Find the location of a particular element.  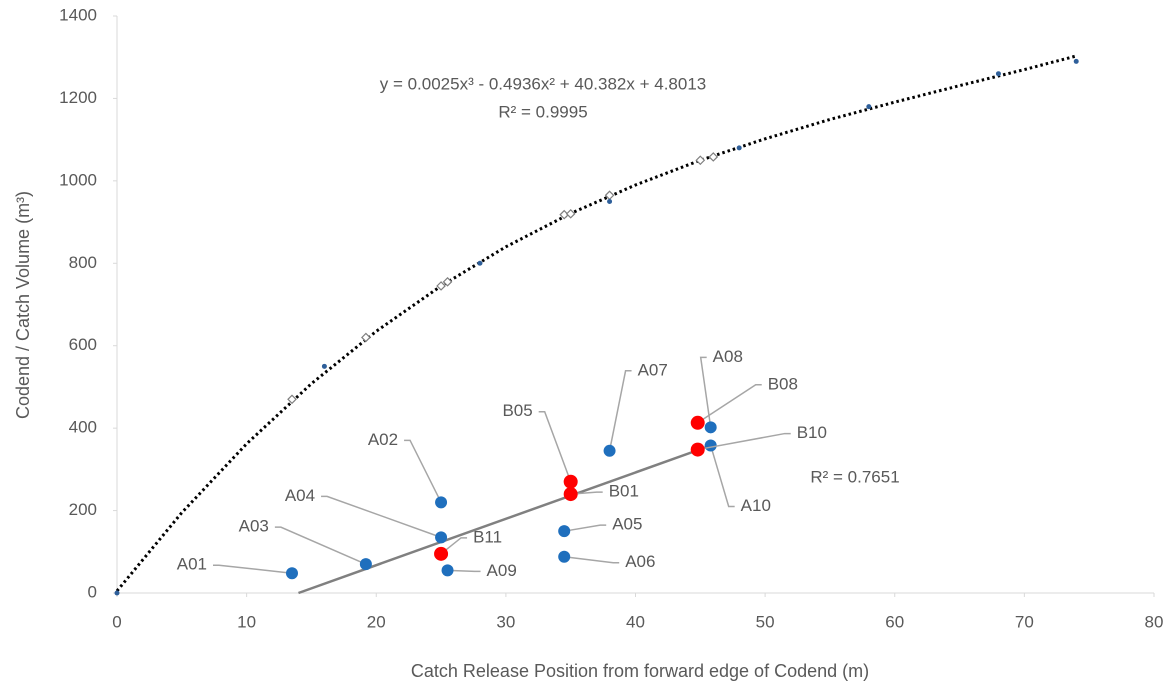

y-tick-label: 1400 is located at coordinates (78, 14).